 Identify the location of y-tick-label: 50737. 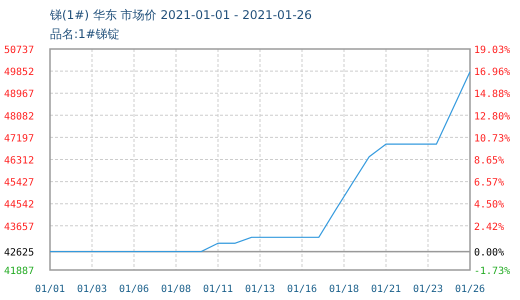
(19, 50).